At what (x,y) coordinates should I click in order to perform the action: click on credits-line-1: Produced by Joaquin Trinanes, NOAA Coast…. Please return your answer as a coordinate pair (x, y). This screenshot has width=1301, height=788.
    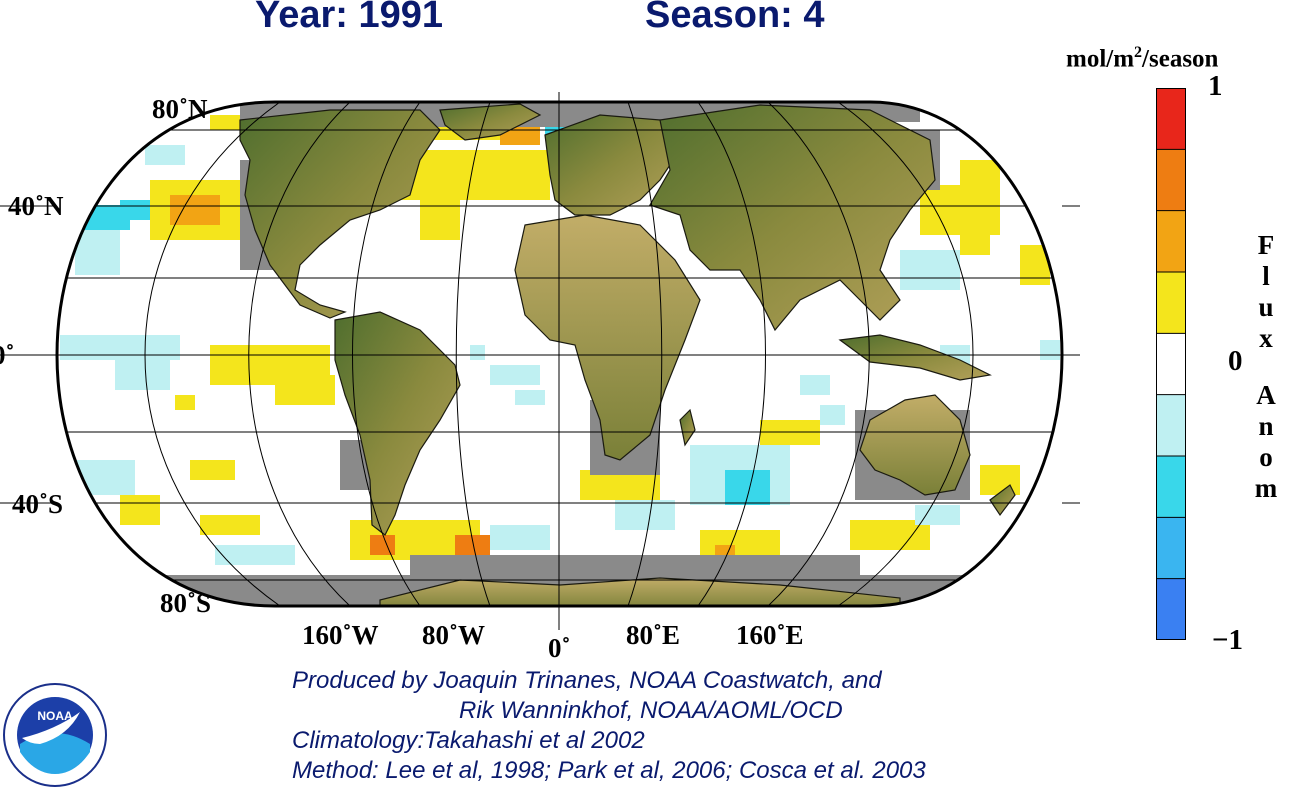
    Looking at the image, I should click on (587, 680).